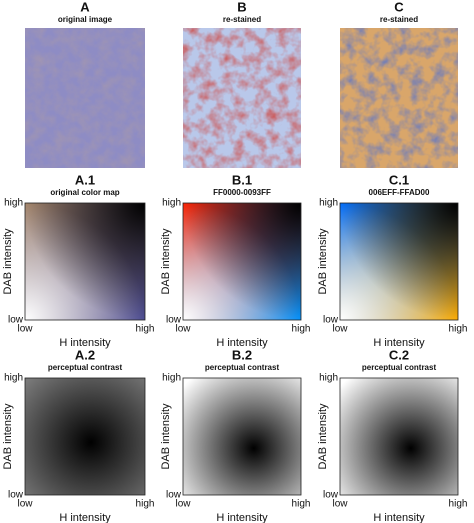 The image size is (474, 523). I want to click on panel-subtitle: original color map, so click(84, 192).